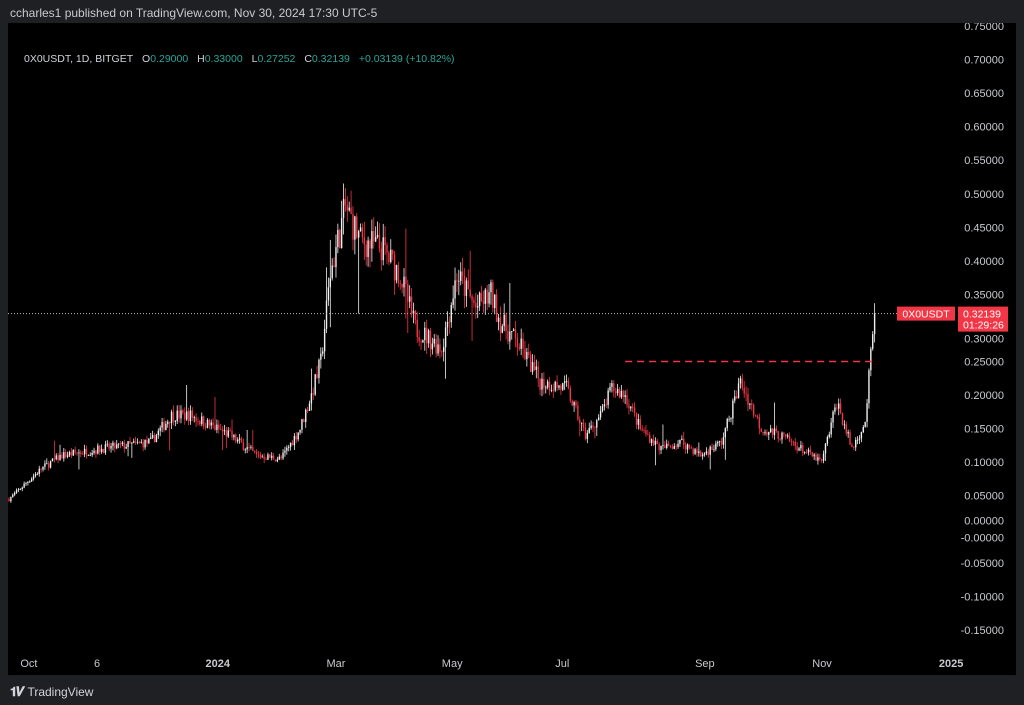  Describe the element at coordinates (982, 538) in the screenshot. I see `y-tick-label: -0.00000` at that location.